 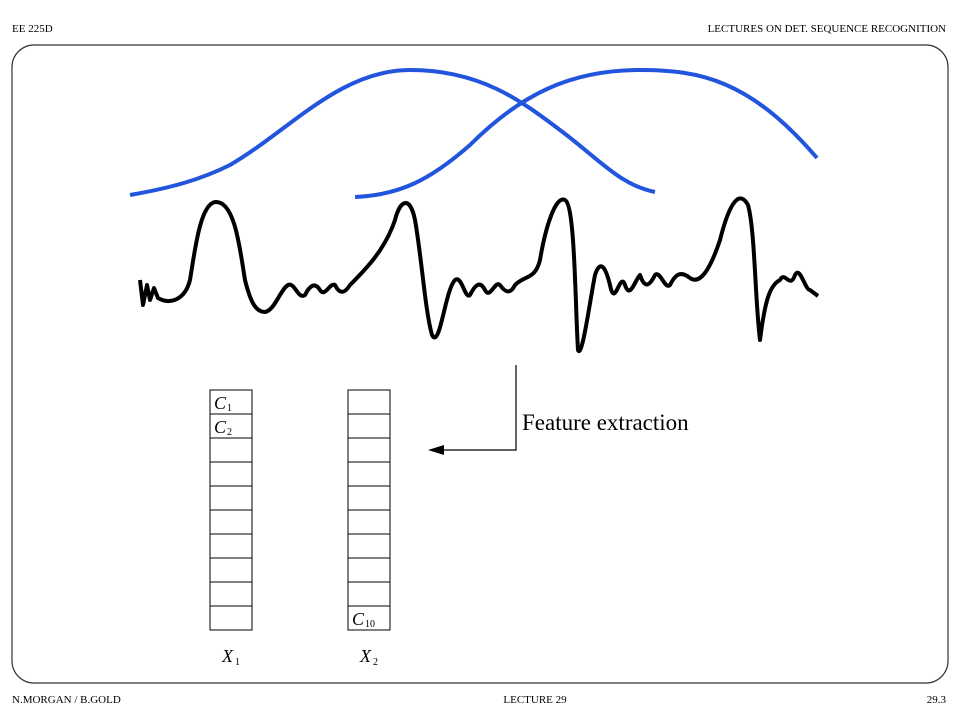 What do you see at coordinates (605, 422) in the screenshot?
I see `annotation: Feature extraction` at bounding box center [605, 422].